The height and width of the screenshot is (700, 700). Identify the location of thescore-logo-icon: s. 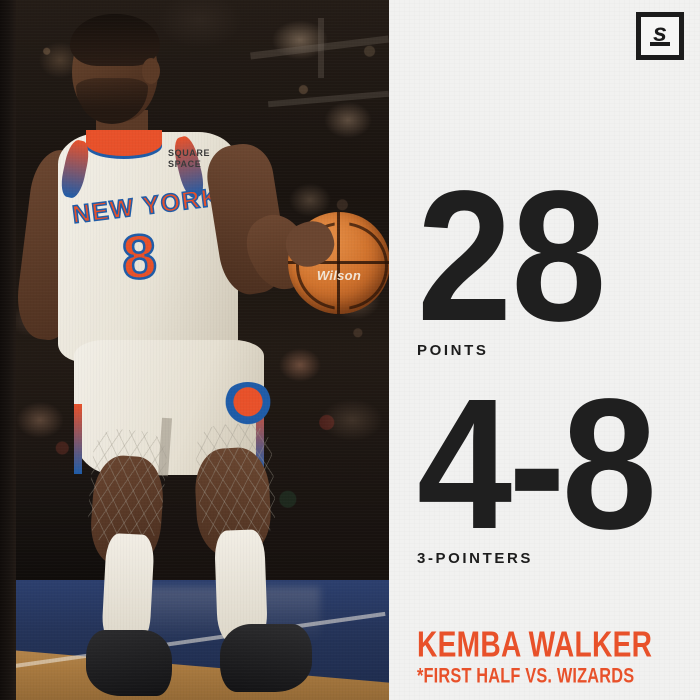
(660, 36).